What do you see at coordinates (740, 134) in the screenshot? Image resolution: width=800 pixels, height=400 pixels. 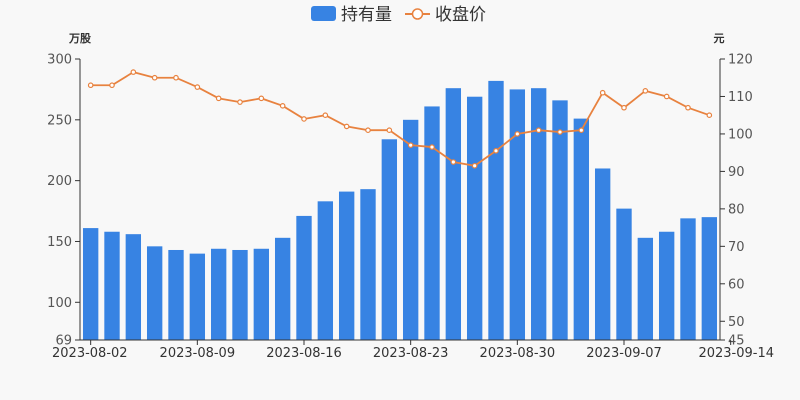 I see `right-tick-label-6: 100` at bounding box center [740, 134].